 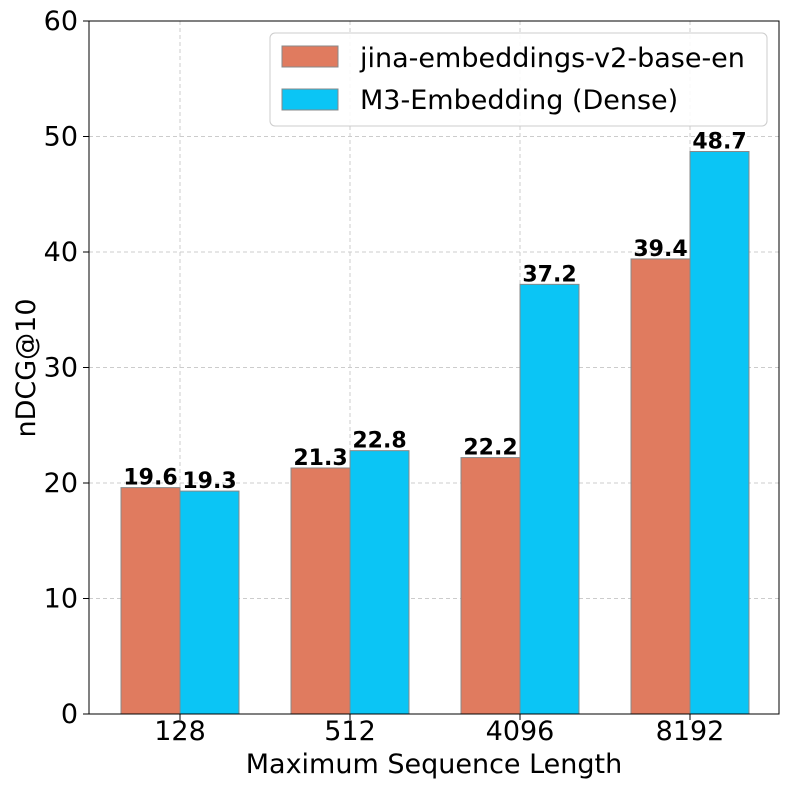 I want to click on legend-label-jina: jina-embeddings-v2-base-en, so click(x=552, y=58).